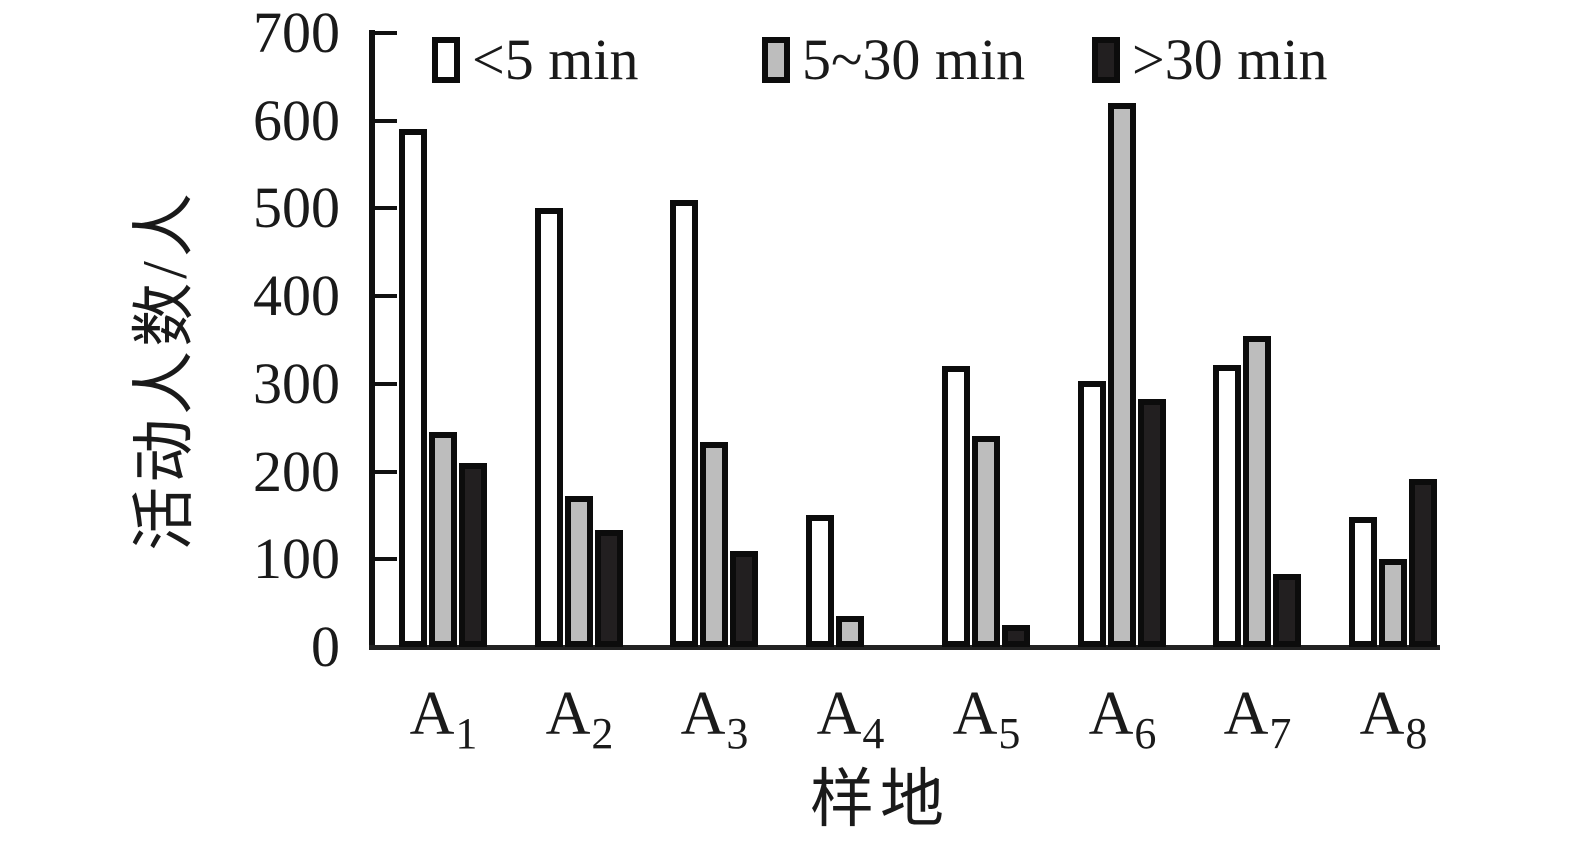  I want to click on y-tick-label: 600, so click(296, 120).